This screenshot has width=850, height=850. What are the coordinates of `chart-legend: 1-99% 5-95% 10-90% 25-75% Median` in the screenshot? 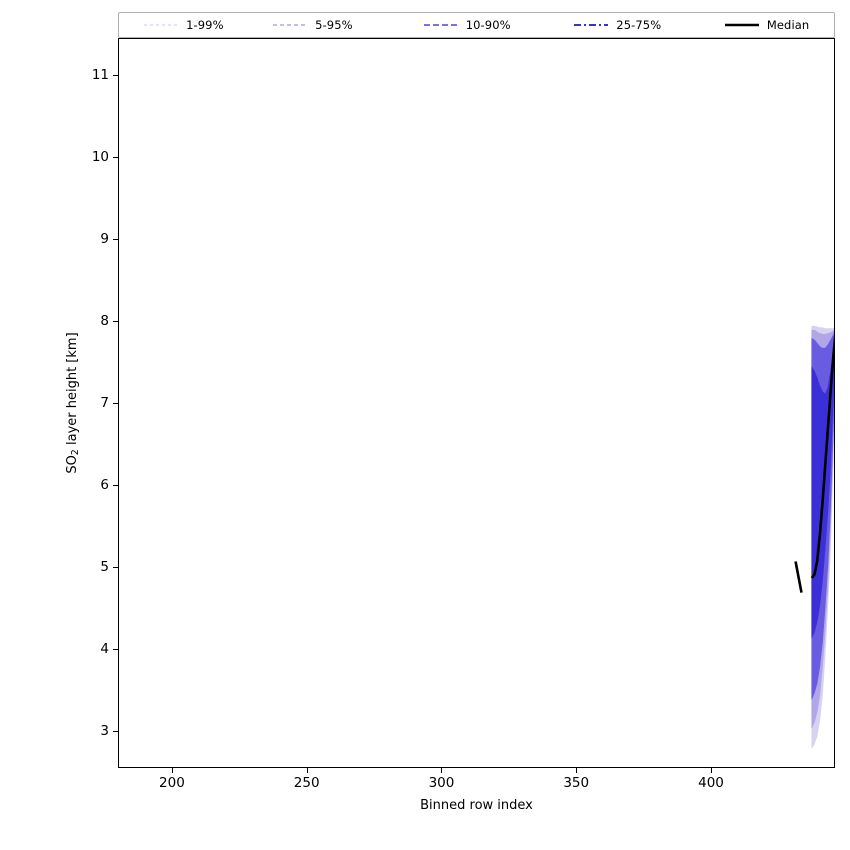 It's located at (476, 25).